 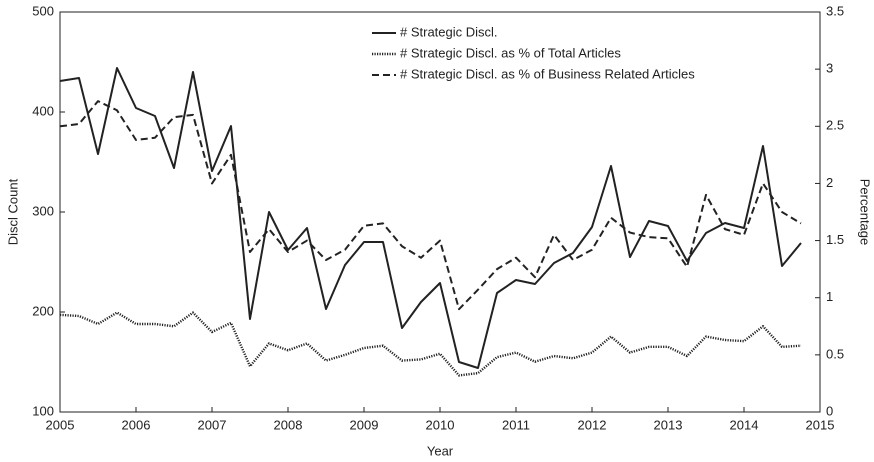 What do you see at coordinates (835, 10) in the screenshot?
I see `y2-tick-label: 3.5` at bounding box center [835, 10].